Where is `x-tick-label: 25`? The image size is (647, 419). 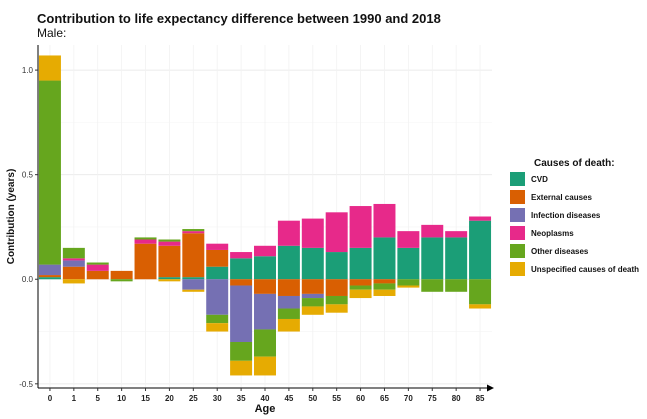
x-tick-label: 25 is located at coordinates (193, 398).